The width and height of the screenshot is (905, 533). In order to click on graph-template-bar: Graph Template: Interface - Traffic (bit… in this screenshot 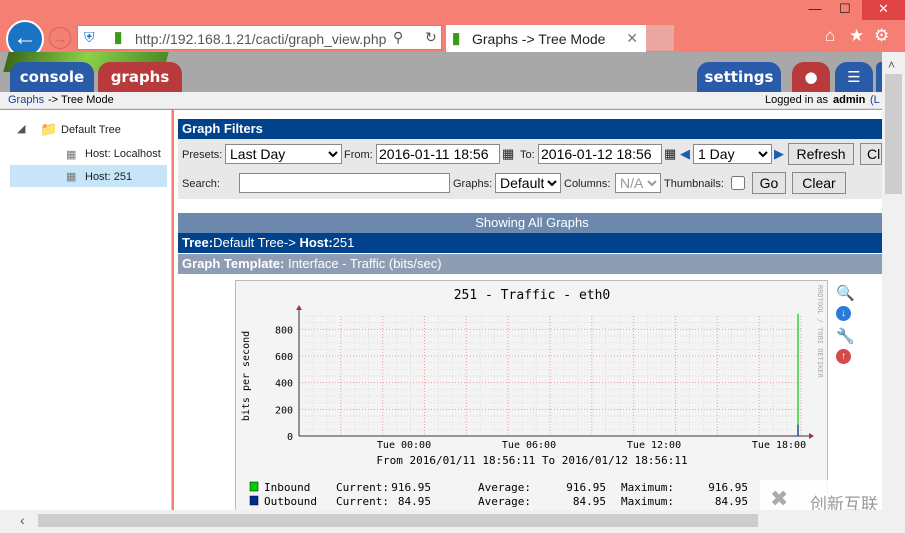, I will do `click(530, 264)`.